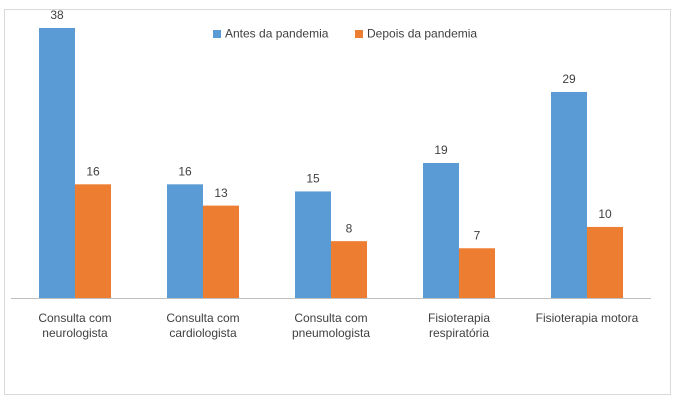  I want to click on data-label: 8, so click(349, 228).